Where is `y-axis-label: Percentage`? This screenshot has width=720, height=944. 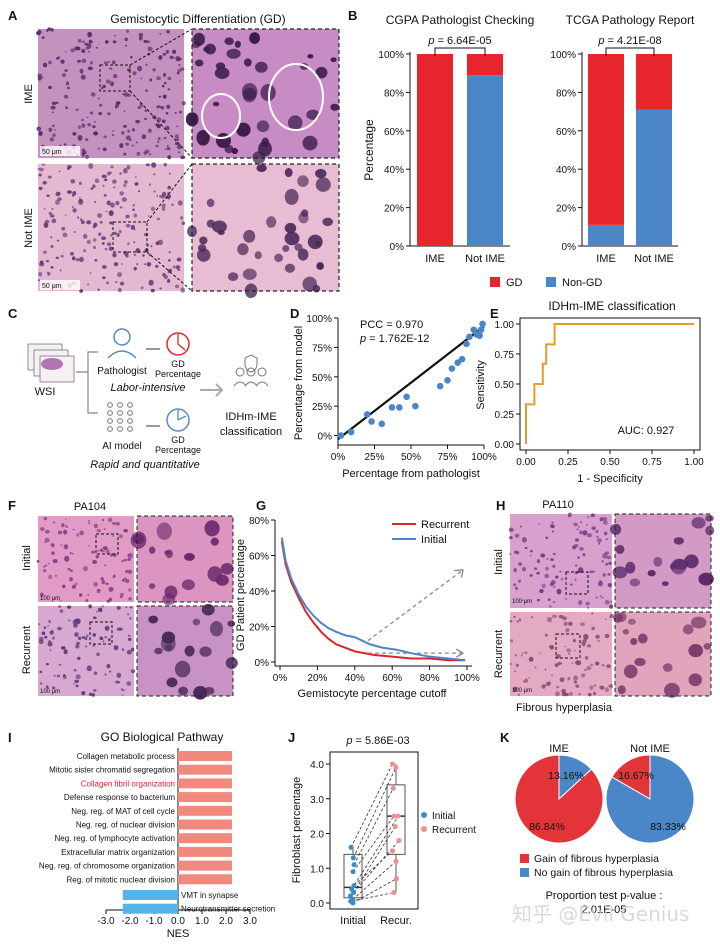 y-axis-label: Percentage is located at coordinates (369, 150).